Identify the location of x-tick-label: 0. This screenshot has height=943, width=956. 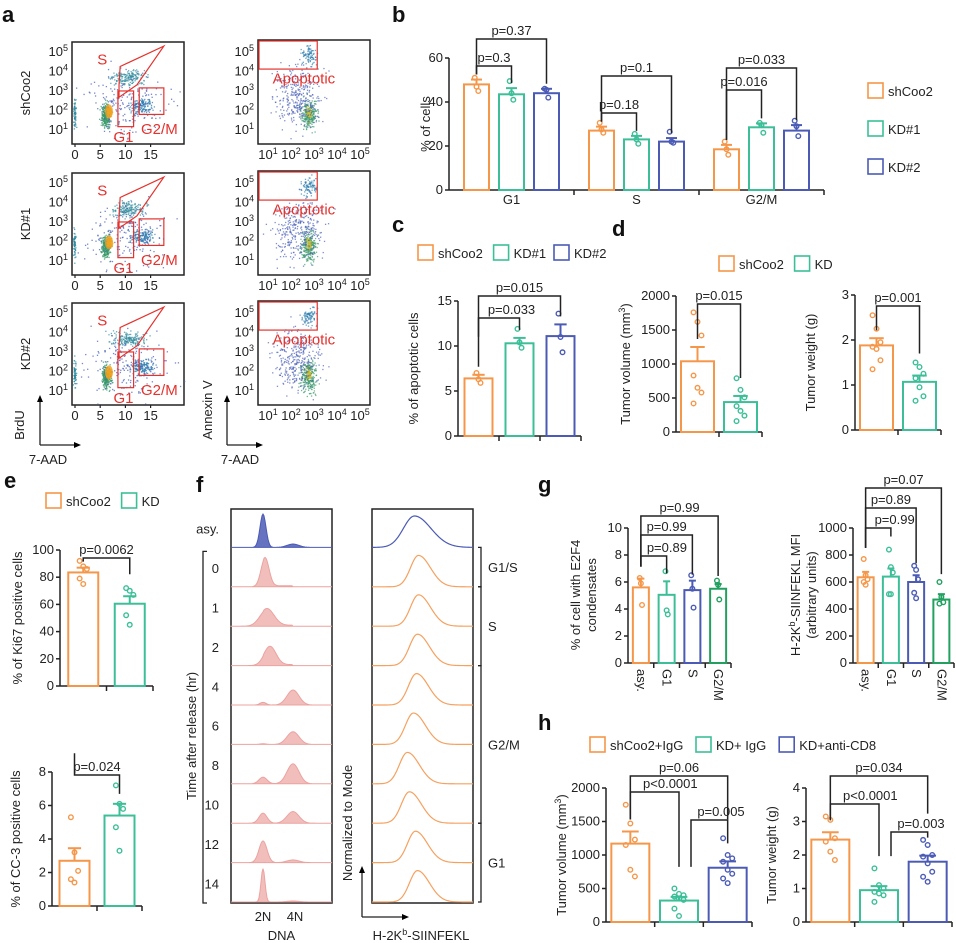
(74, 285).